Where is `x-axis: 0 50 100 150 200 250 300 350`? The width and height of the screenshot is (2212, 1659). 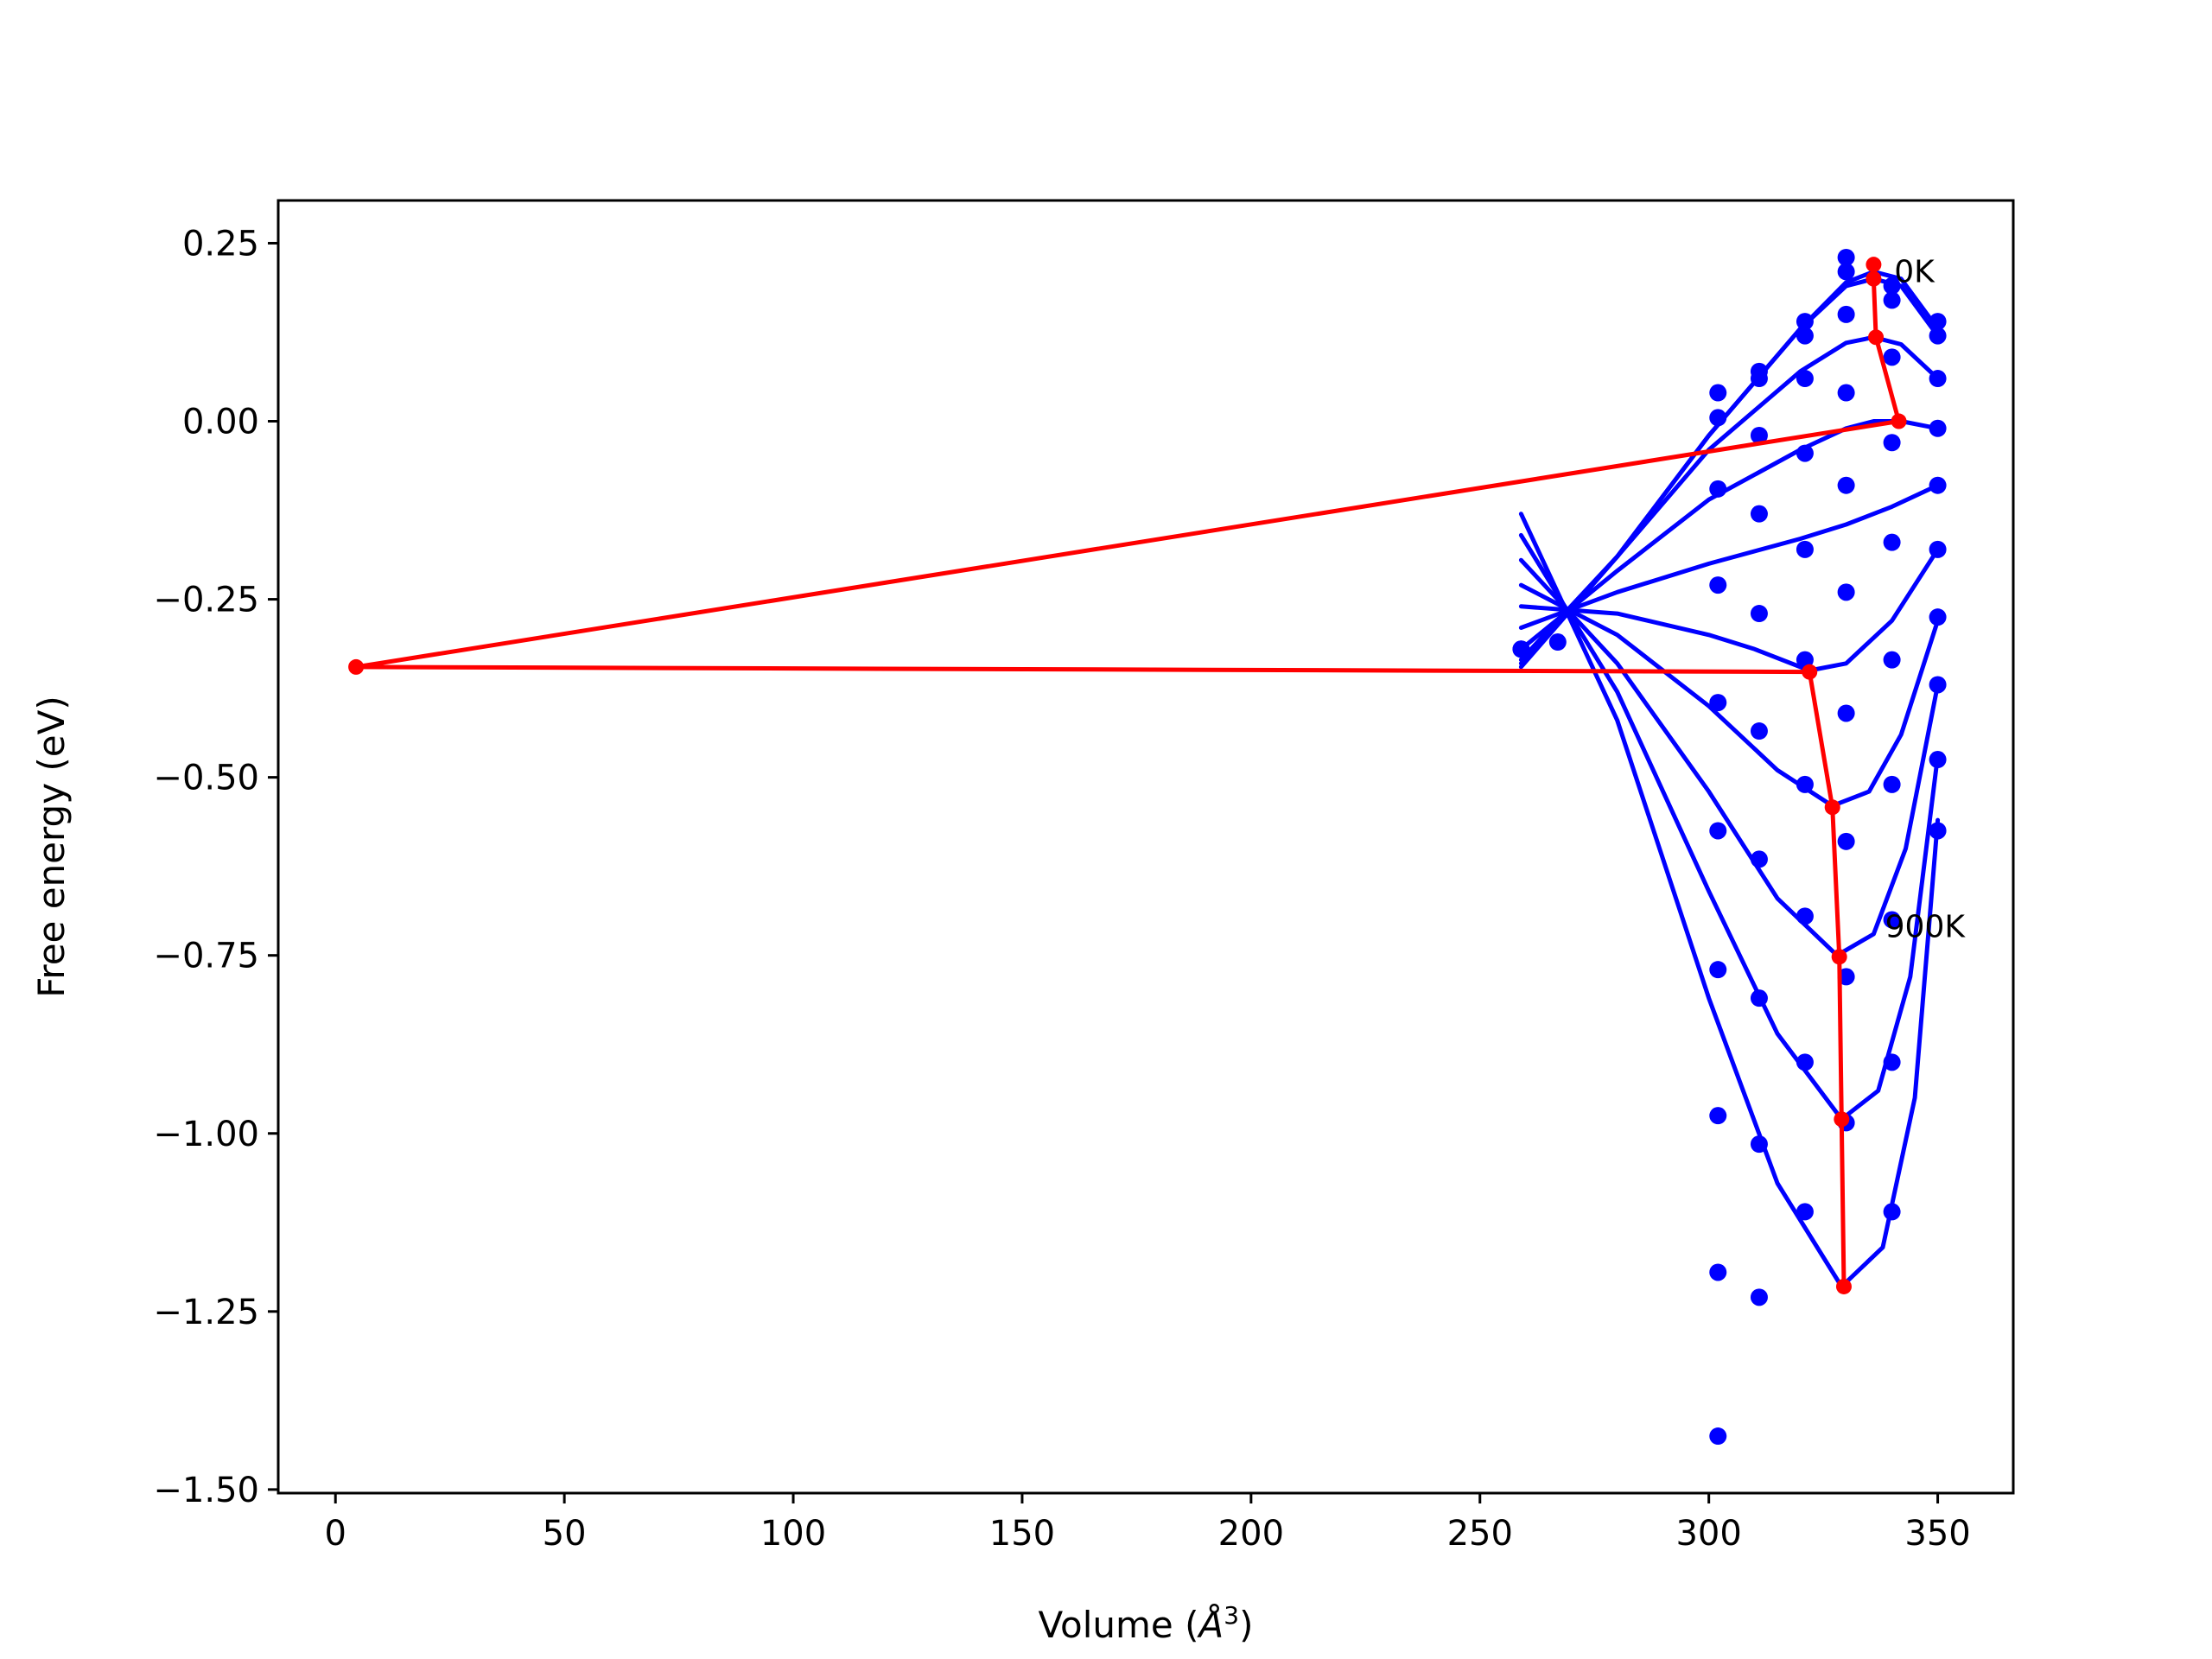
x-axis: 0 50 100 150 200 250 300 350 is located at coordinates (1148, 1523).